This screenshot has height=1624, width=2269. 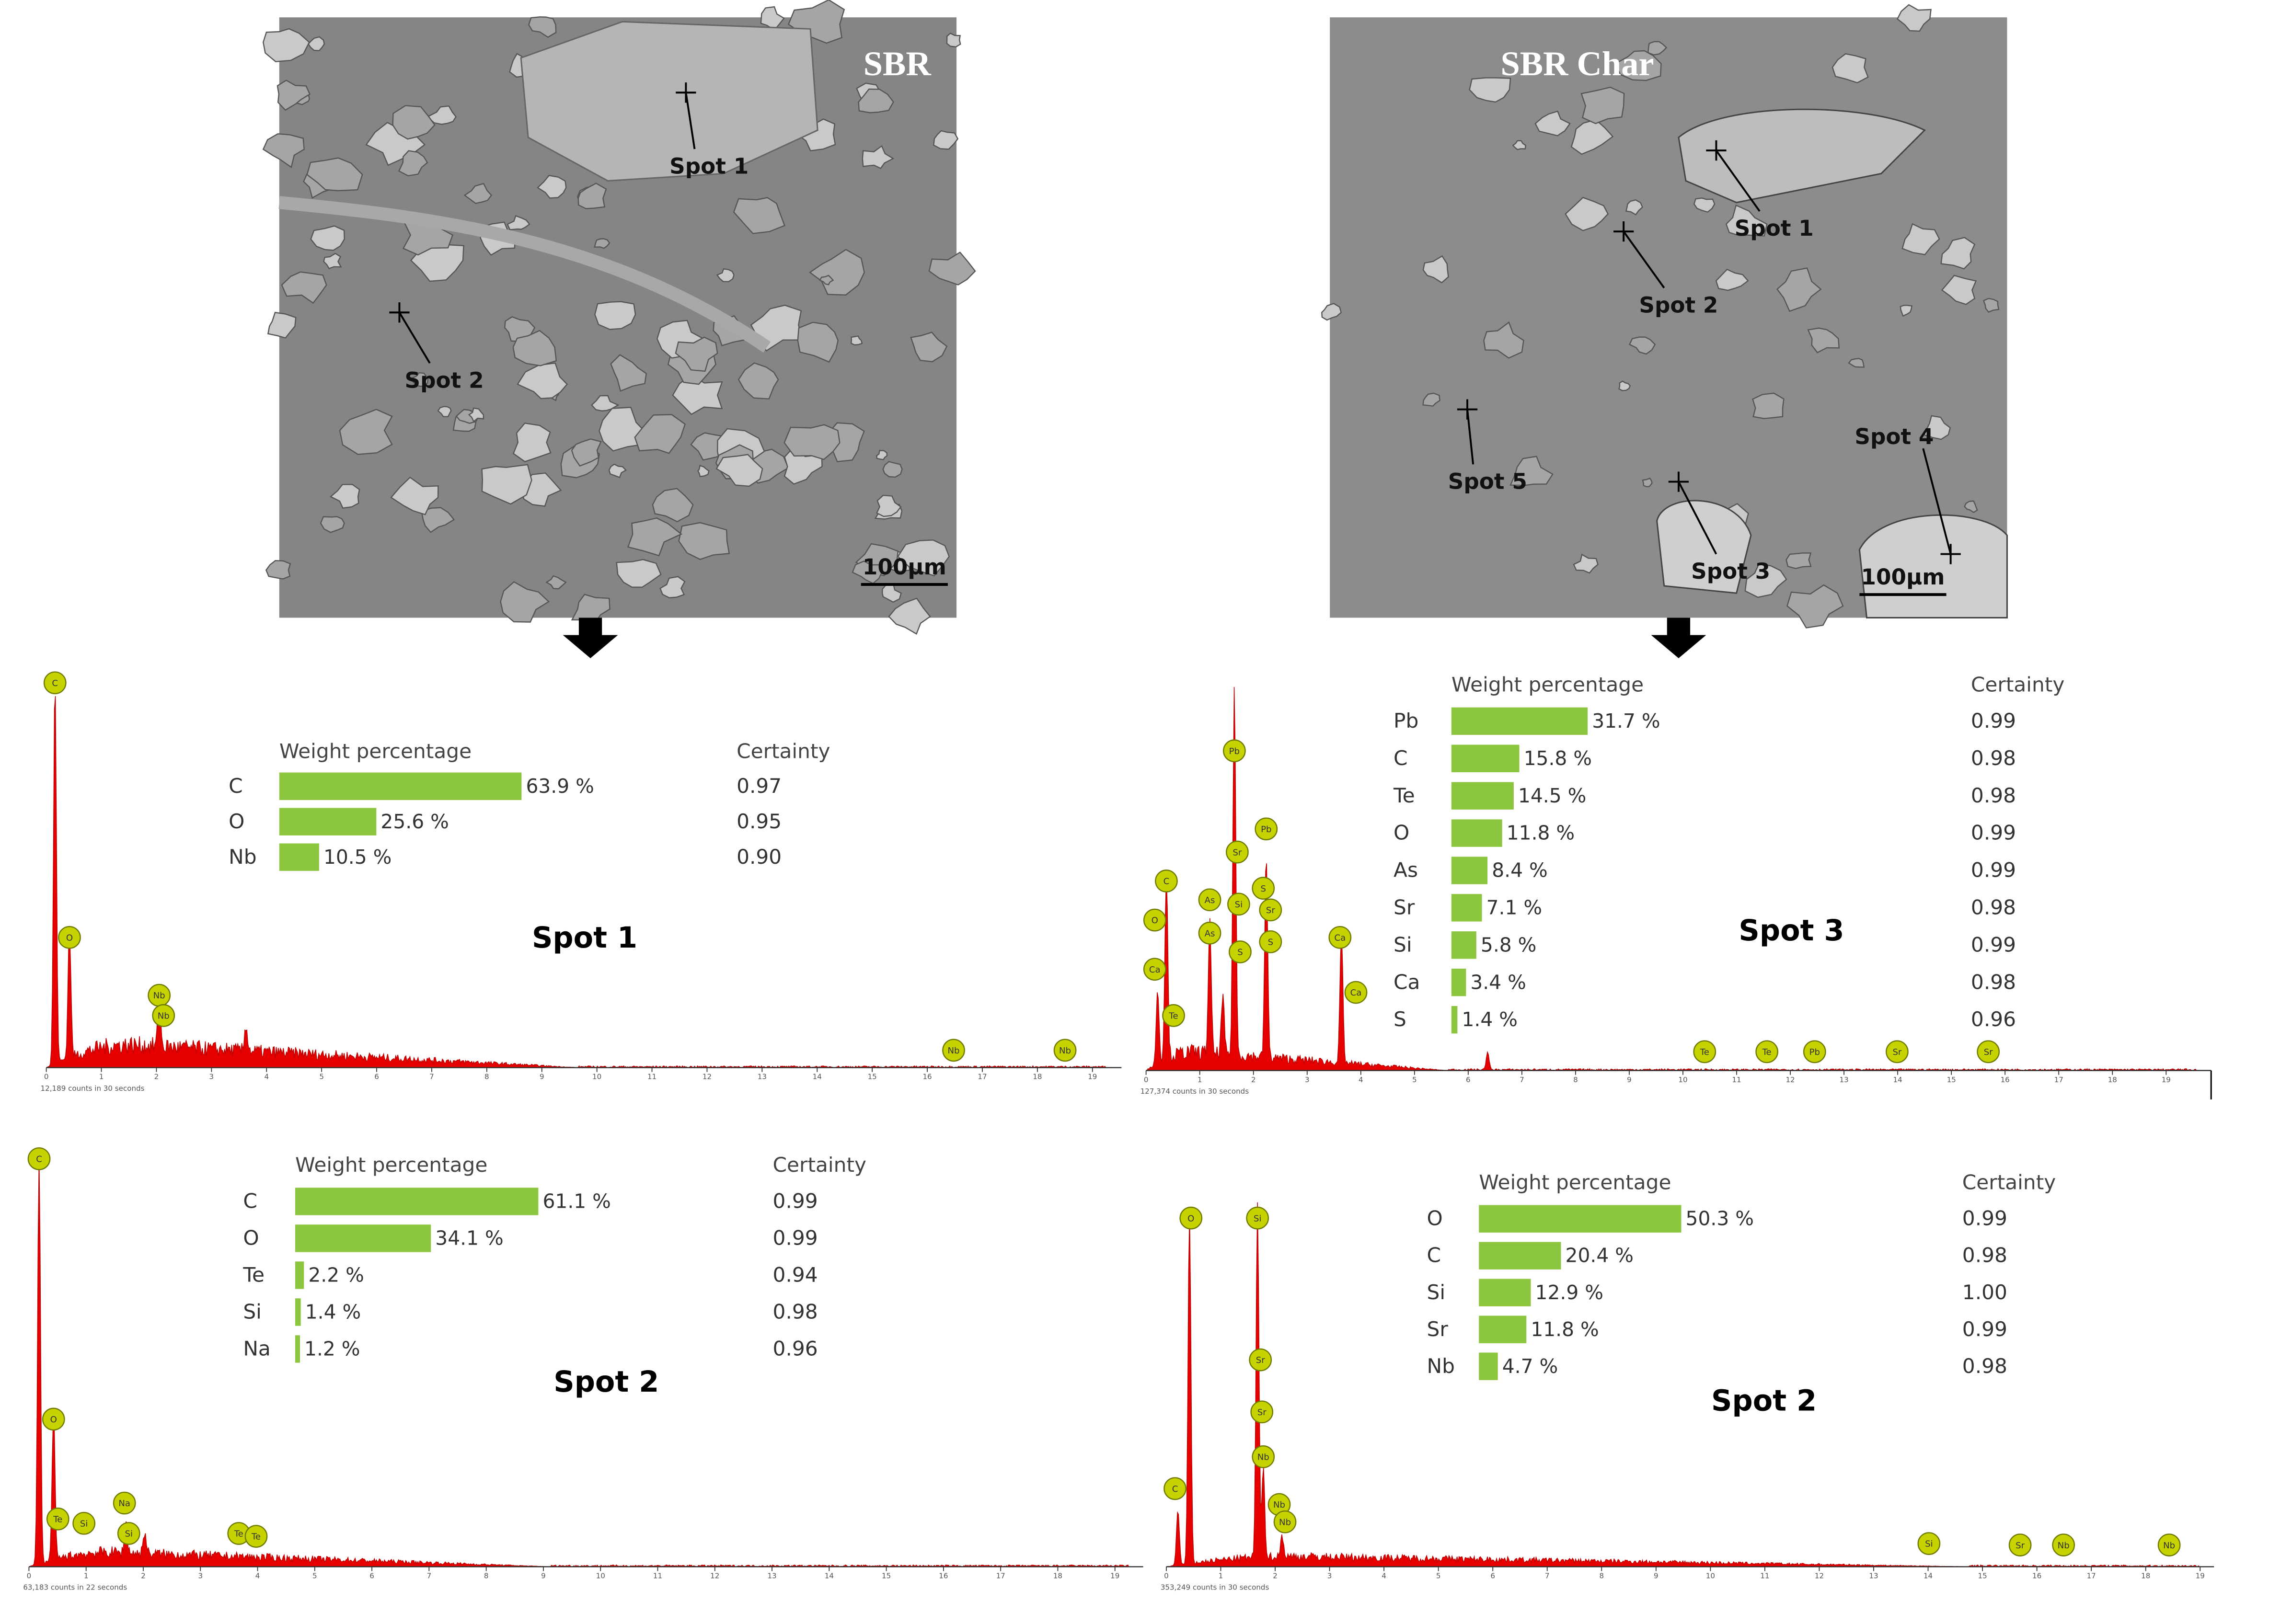 I want to click on tick-label: 10, so click(x=596, y=1077).